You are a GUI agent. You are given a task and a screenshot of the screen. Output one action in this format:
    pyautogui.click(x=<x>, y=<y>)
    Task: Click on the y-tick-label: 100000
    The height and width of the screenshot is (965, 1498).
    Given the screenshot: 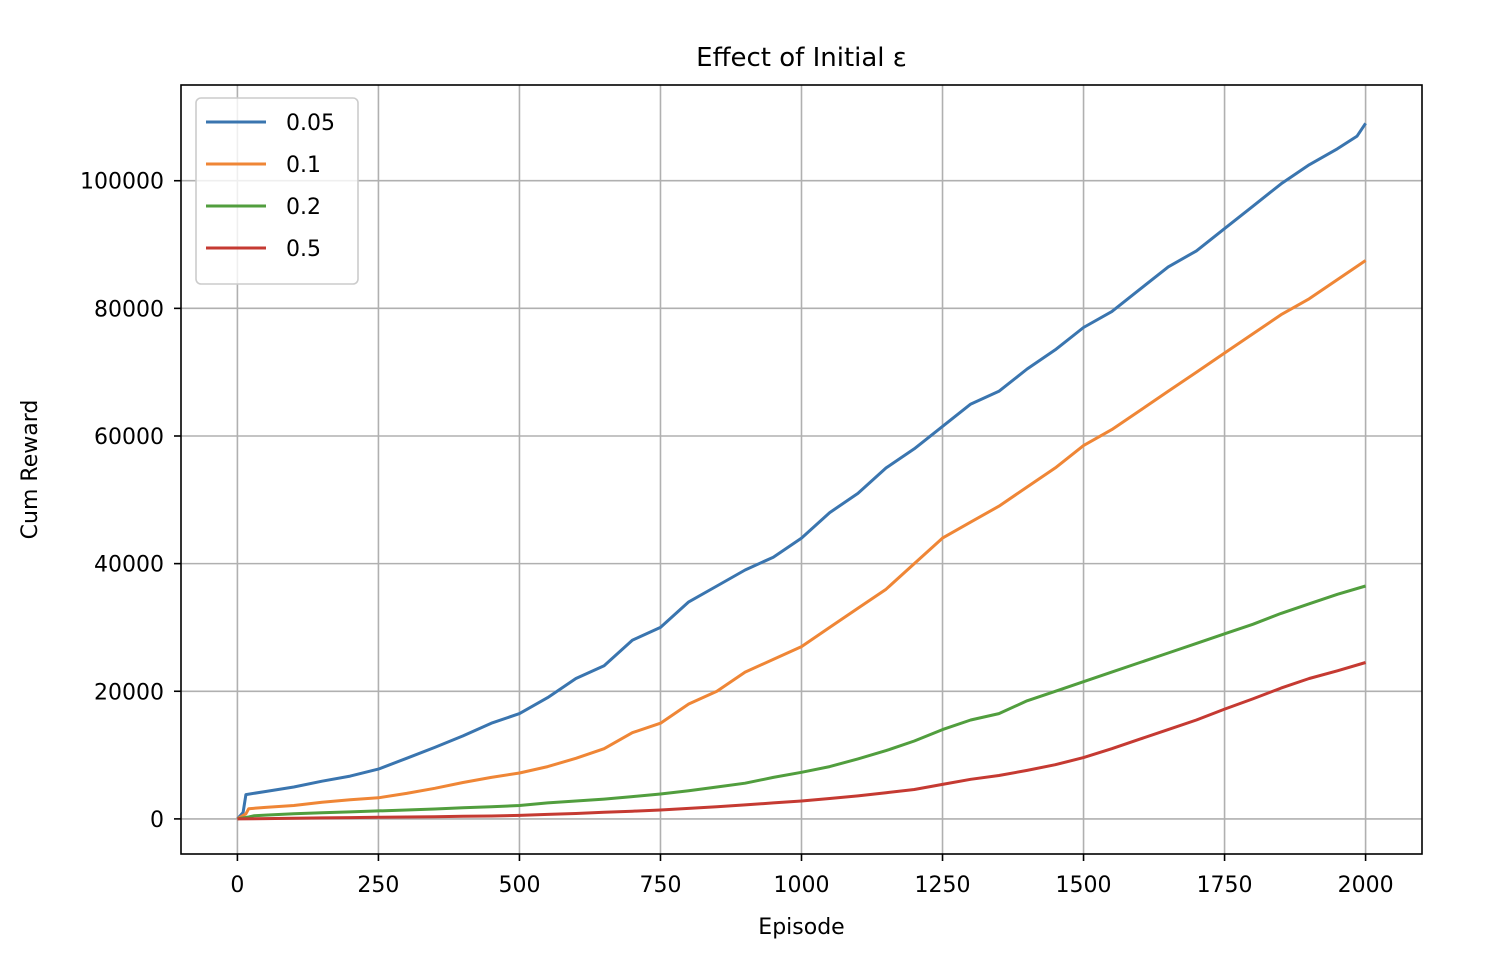 What is the action you would take?
    pyautogui.click(x=122, y=182)
    